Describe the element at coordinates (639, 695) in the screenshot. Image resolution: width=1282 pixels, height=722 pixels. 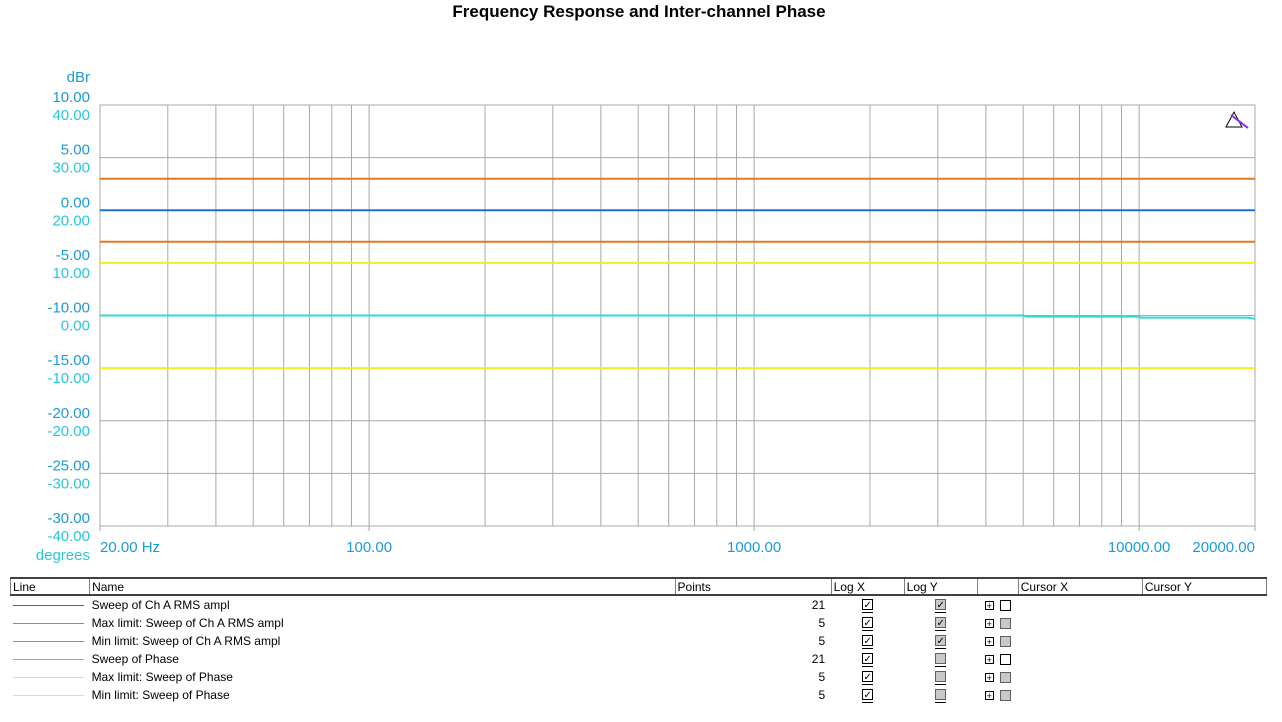
I see `legend-row: Min limit: Sweep of Phase 5 ✓ +` at that location.